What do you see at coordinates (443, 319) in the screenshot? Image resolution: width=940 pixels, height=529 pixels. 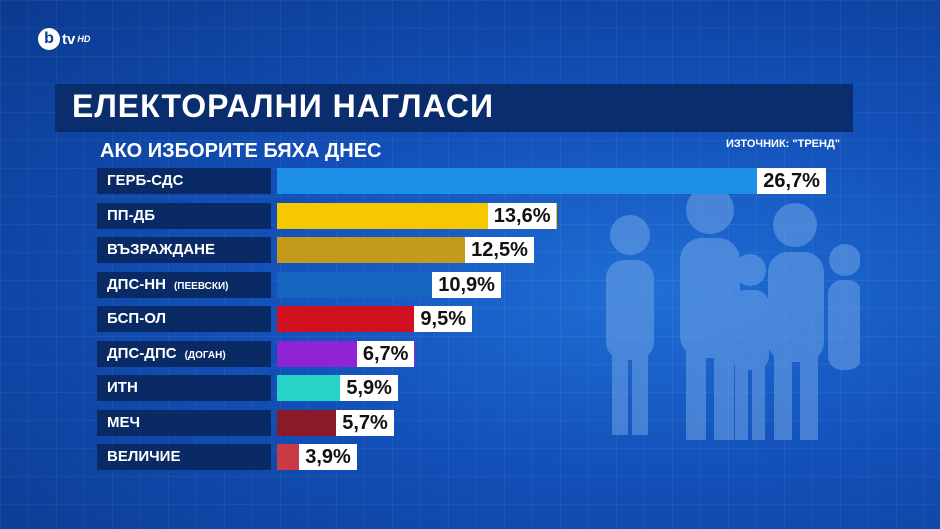 I see `value-label: 9,5%` at bounding box center [443, 319].